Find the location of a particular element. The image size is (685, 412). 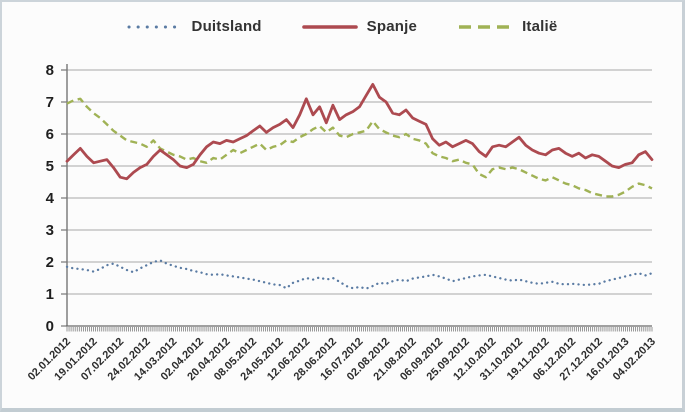

legend-label-duitsland: Duitsland is located at coordinates (226, 26).